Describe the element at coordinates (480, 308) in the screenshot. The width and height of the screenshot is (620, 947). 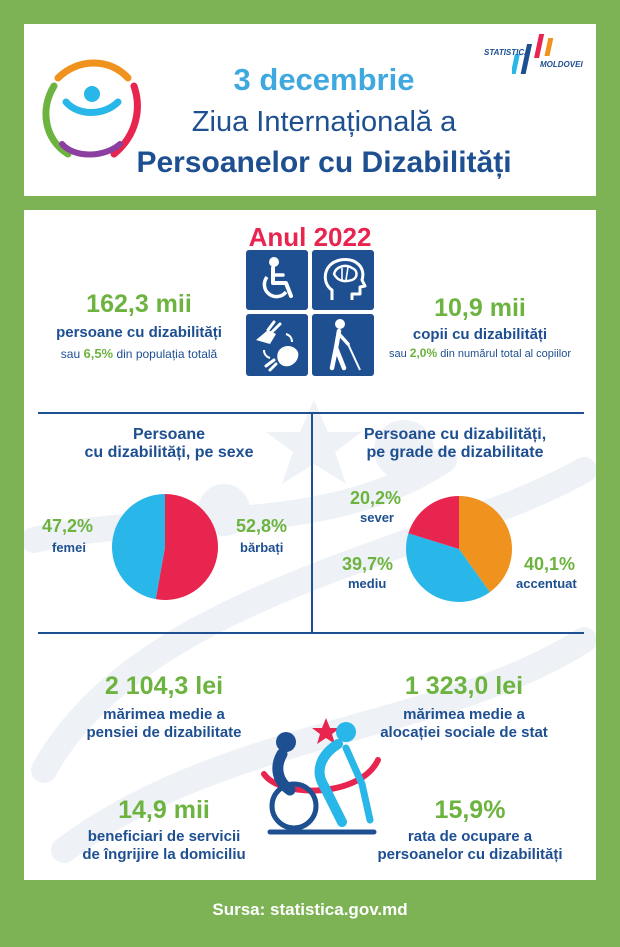
I see `children-count: 10,9 mii` at that location.